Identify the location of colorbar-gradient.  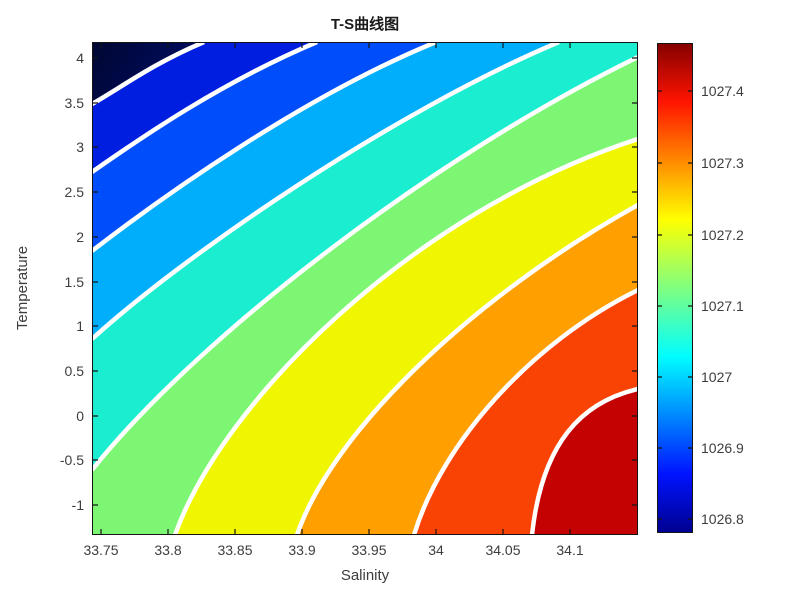
(675, 288).